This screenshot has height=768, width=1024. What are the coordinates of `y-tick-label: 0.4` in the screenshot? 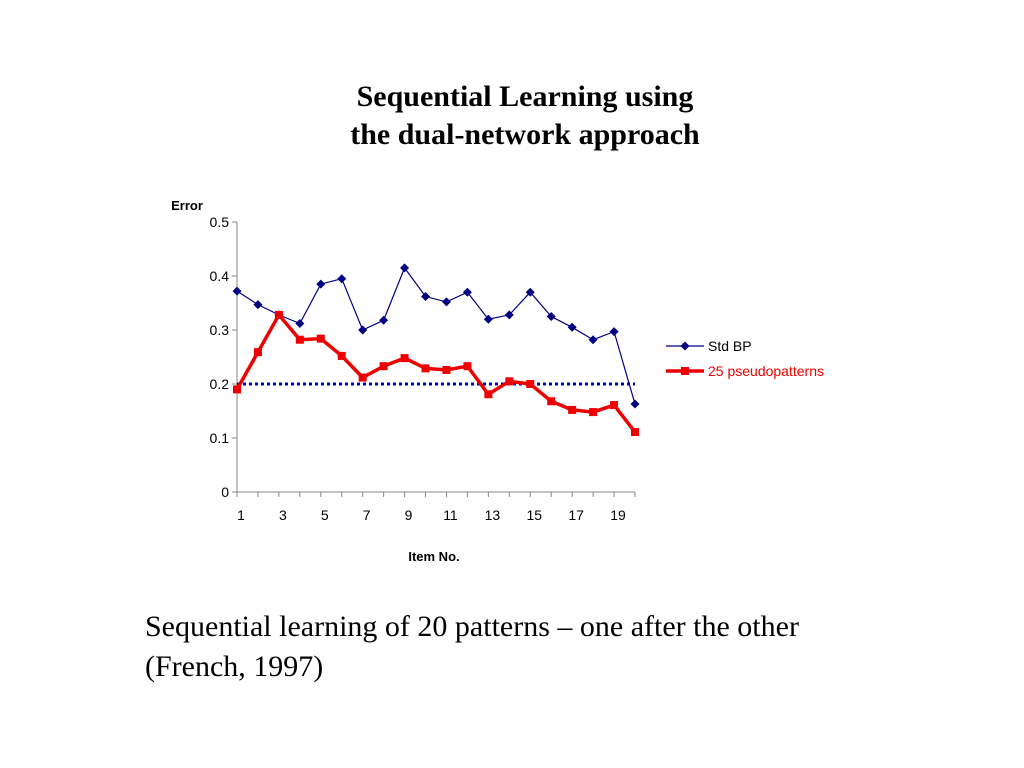 It's located at (220, 276).